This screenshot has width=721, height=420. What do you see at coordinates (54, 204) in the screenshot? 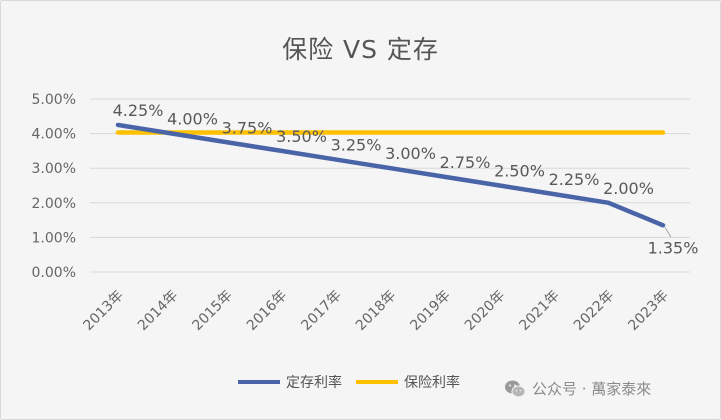
I see `y-tick-label: 2.00%` at bounding box center [54, 204].